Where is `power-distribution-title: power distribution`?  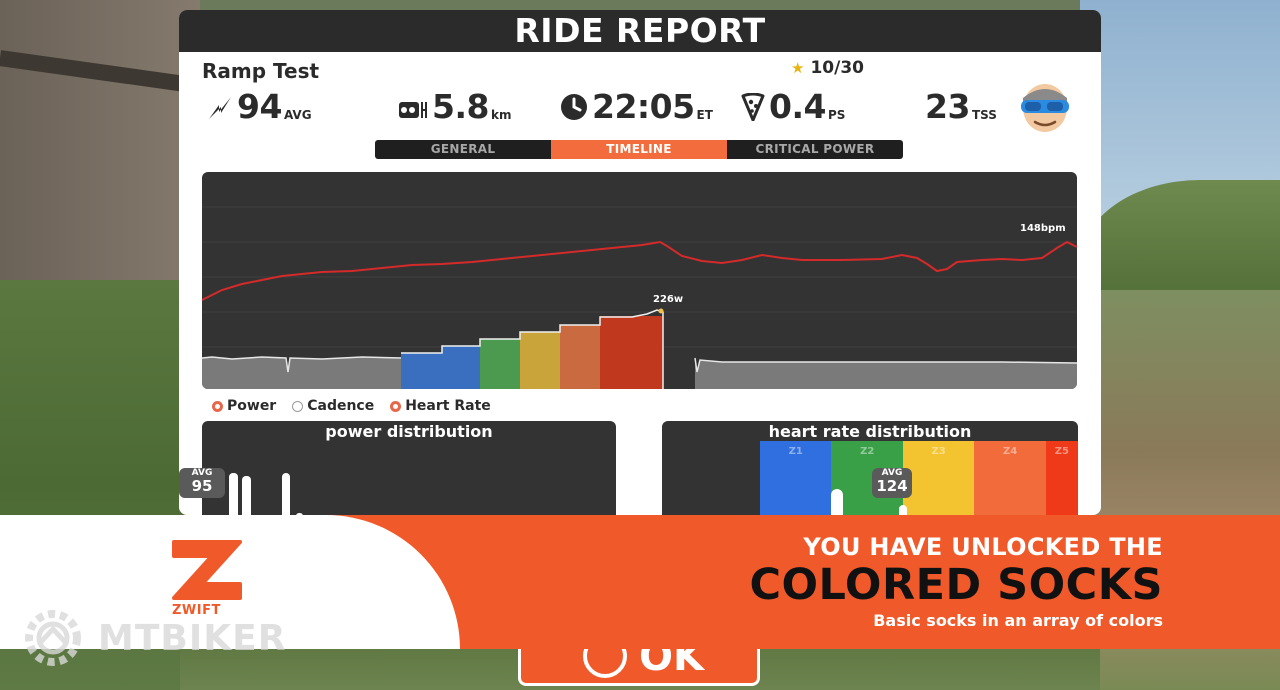
power-distribution-title: power distribution is located at coordinates (409, 431).